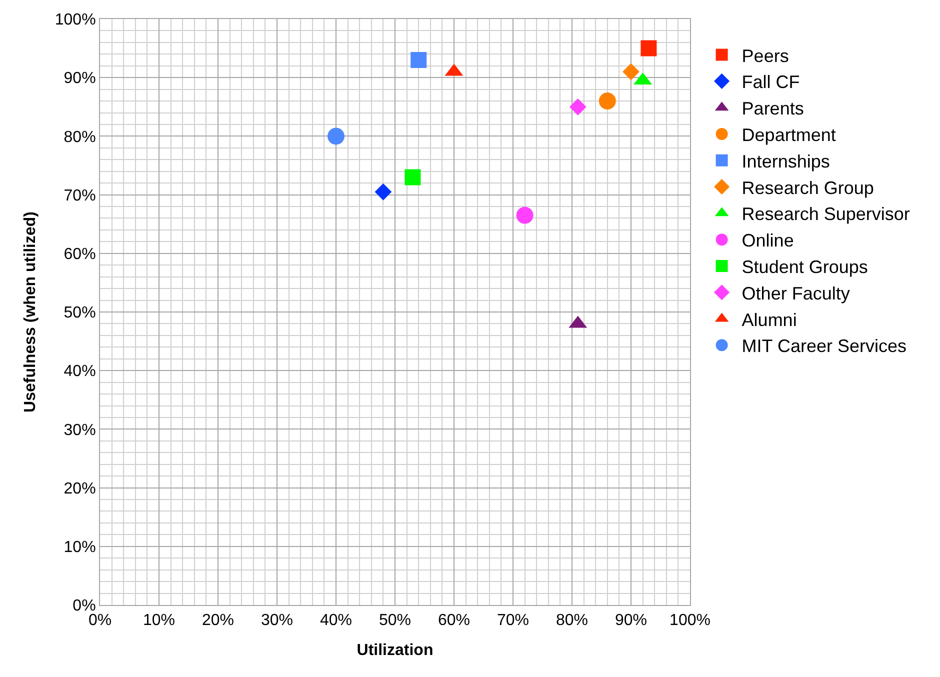 The height and width of the screenshot is (677, 940). Describe the element at coordinates (395, 621) in the screenshot. I see `x-tick-label: 50%` at that location.